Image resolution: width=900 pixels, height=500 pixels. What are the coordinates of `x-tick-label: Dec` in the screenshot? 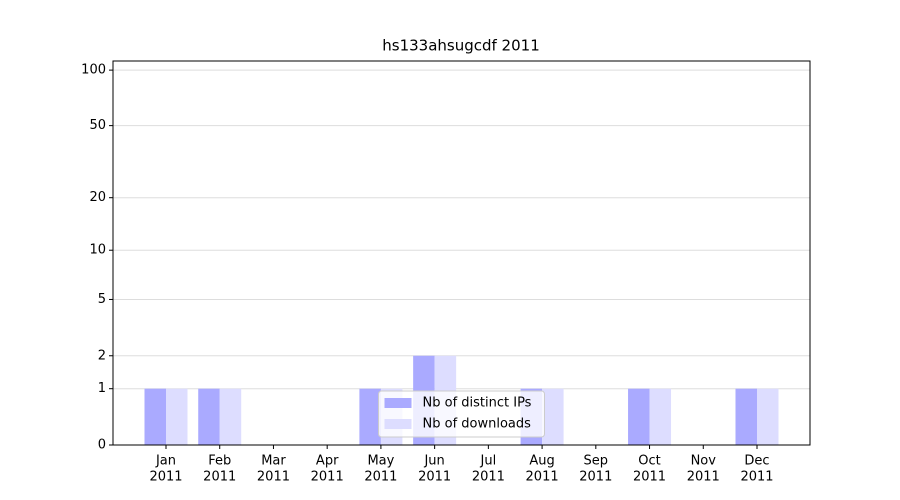 It's located at (756, 461).